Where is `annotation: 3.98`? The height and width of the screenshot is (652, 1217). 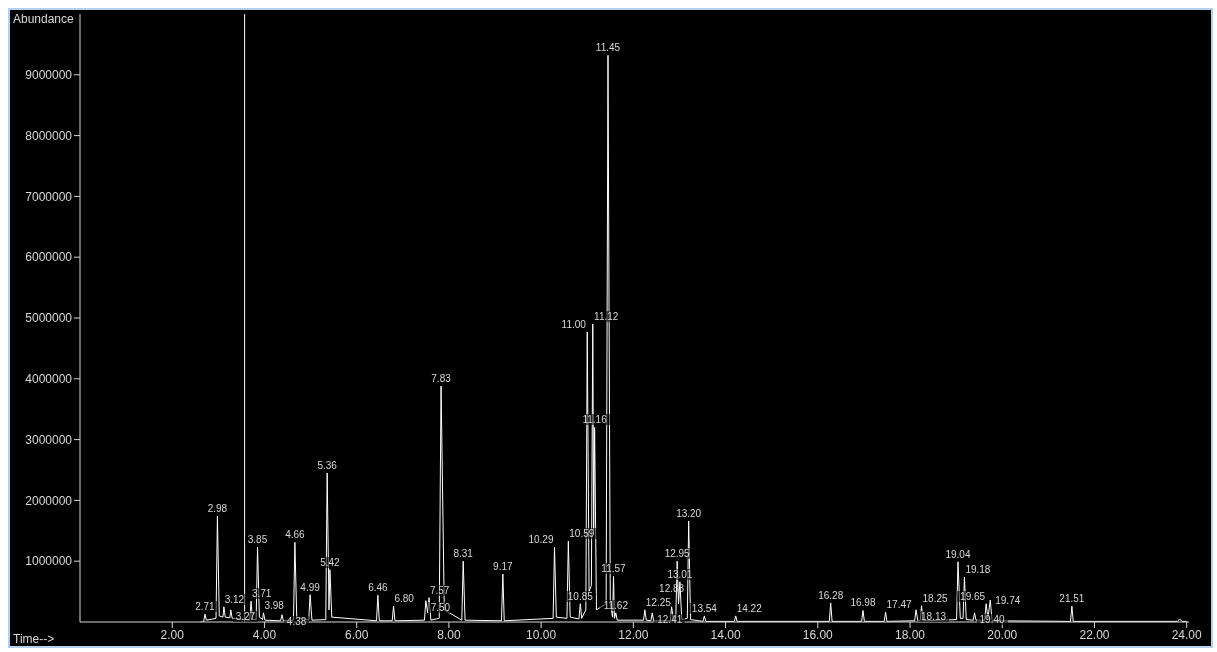 annotation: 3.98 is located at coordinates (274, 605).